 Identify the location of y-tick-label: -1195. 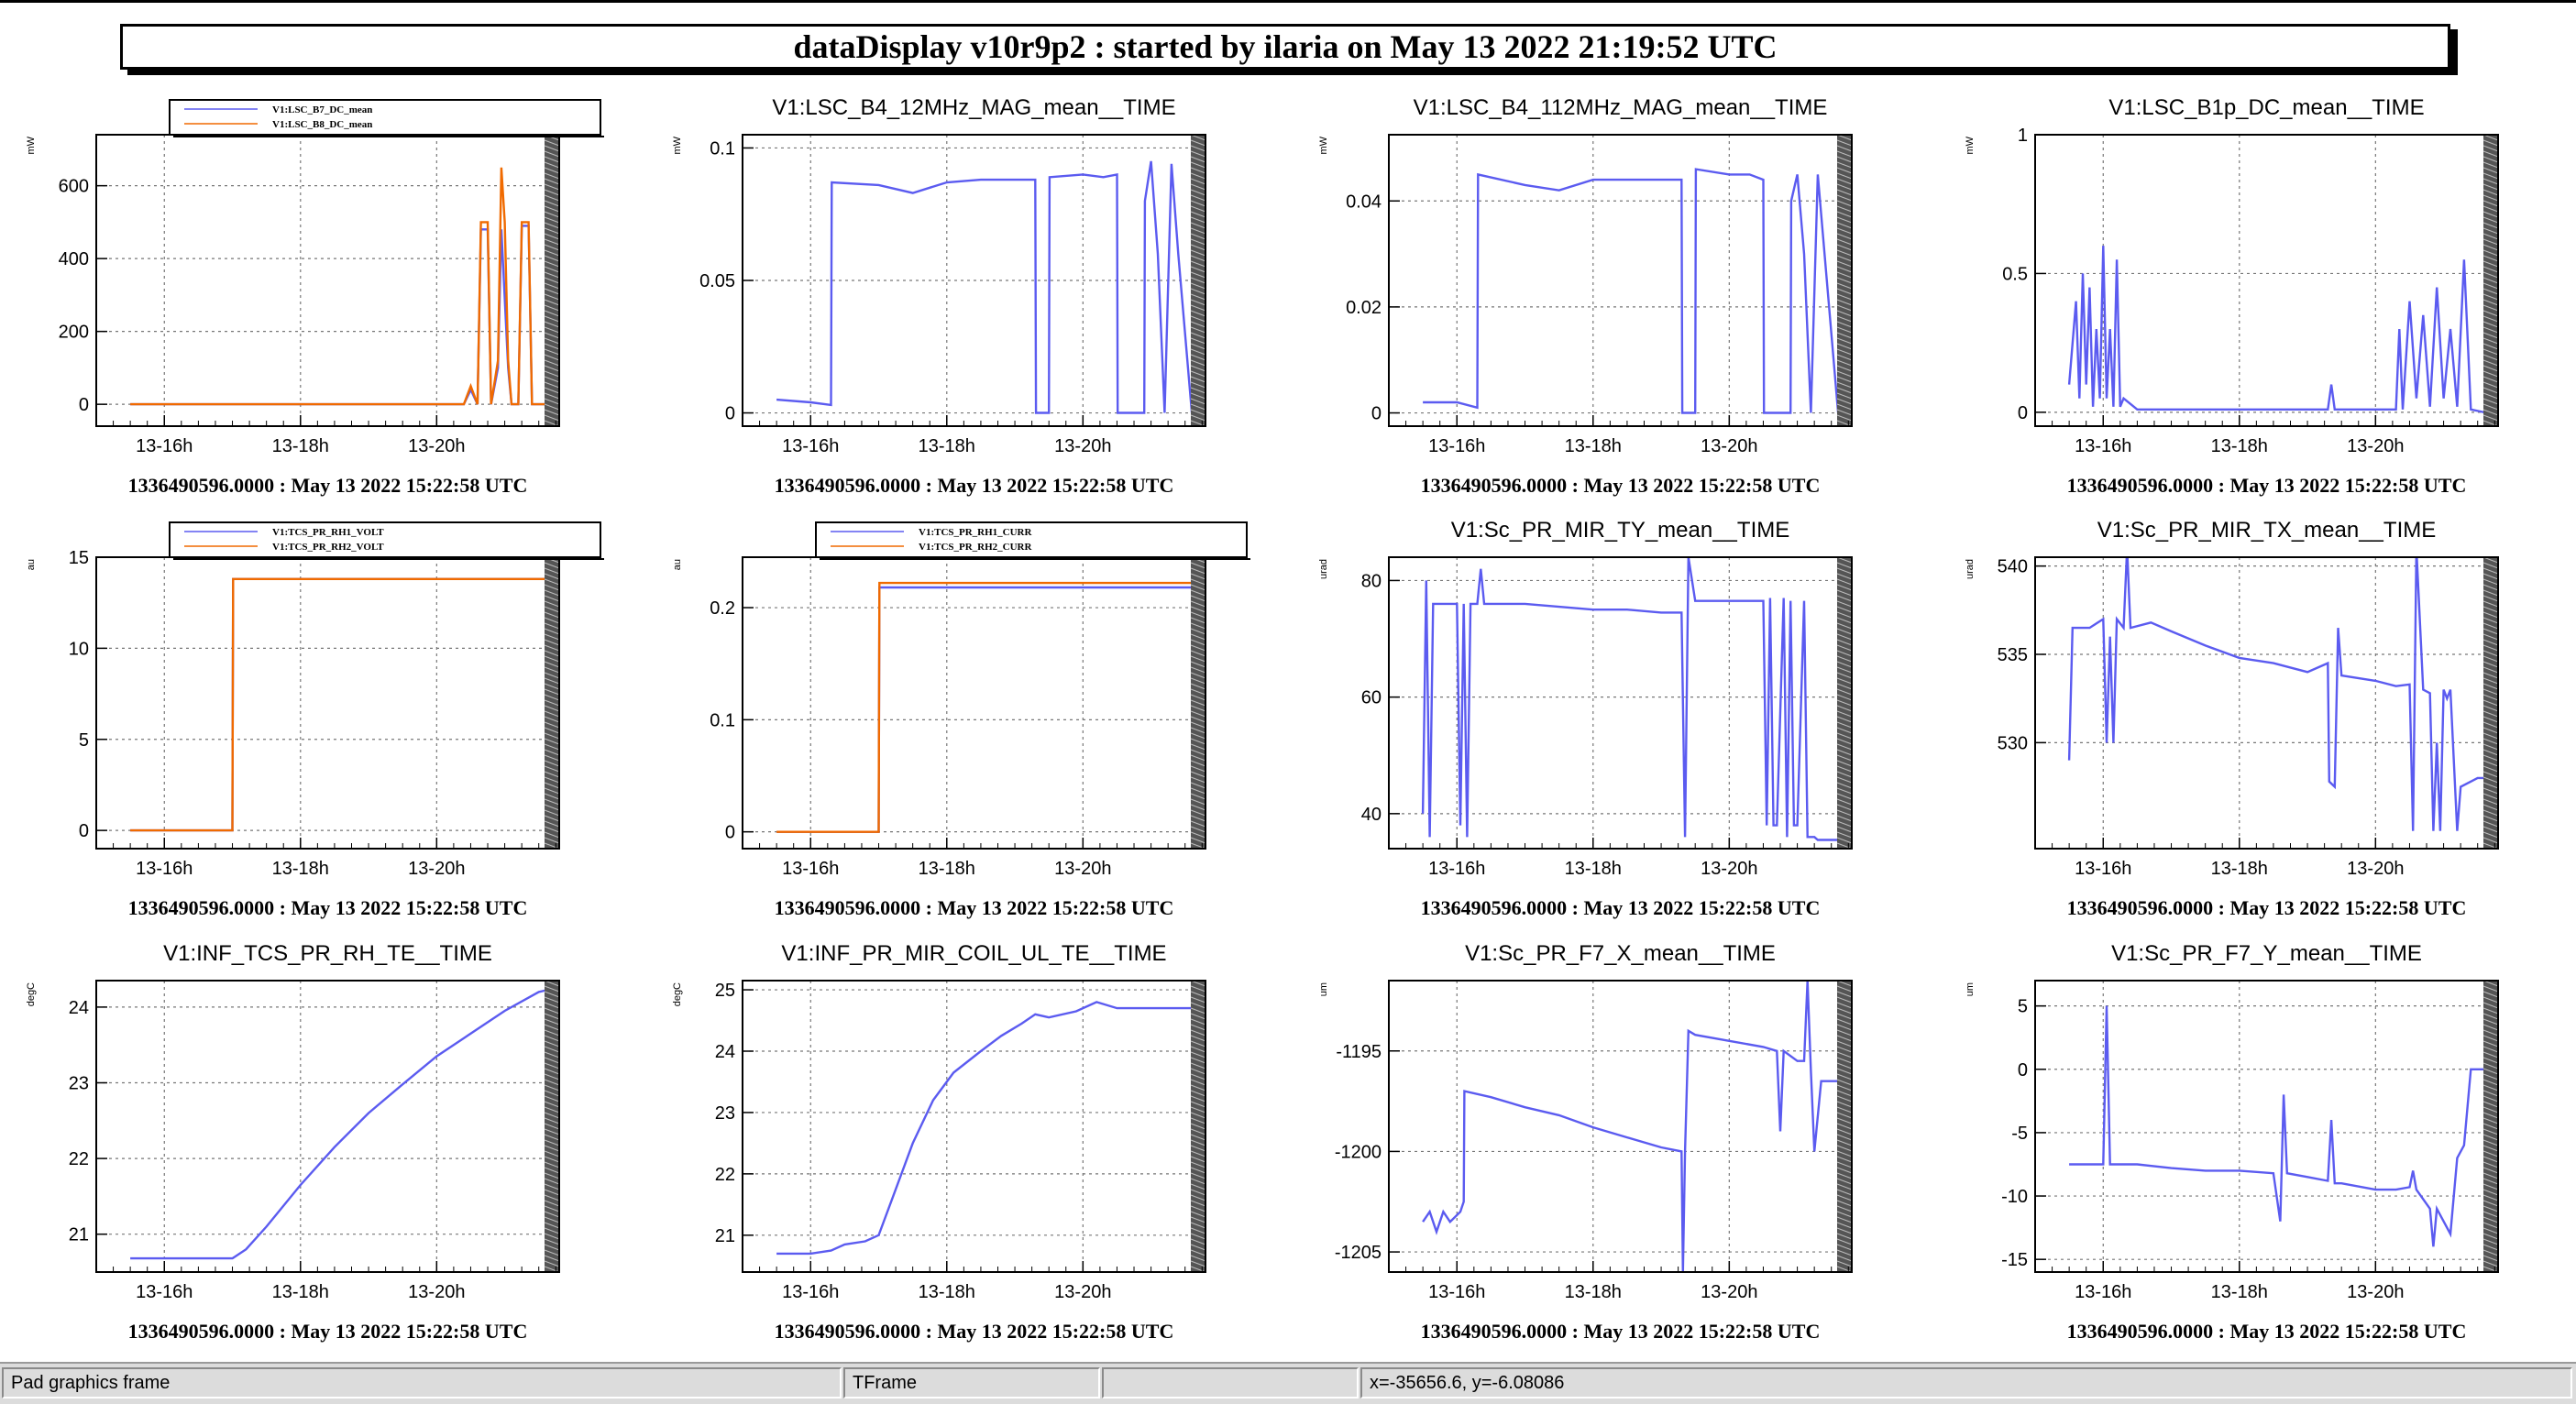
(1359, 1052).